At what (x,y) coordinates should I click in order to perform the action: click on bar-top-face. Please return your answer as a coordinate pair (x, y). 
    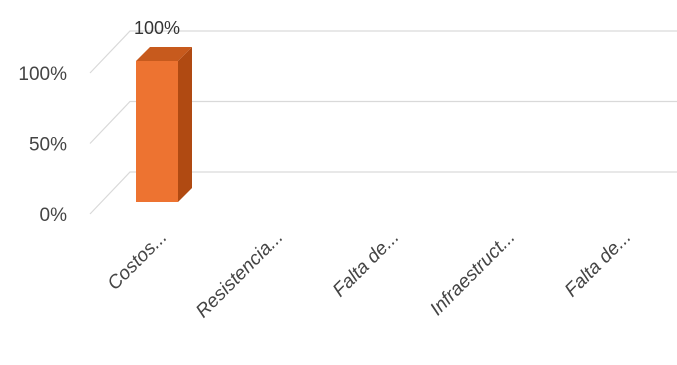
    Looking at the image, I should click on (164, 54).